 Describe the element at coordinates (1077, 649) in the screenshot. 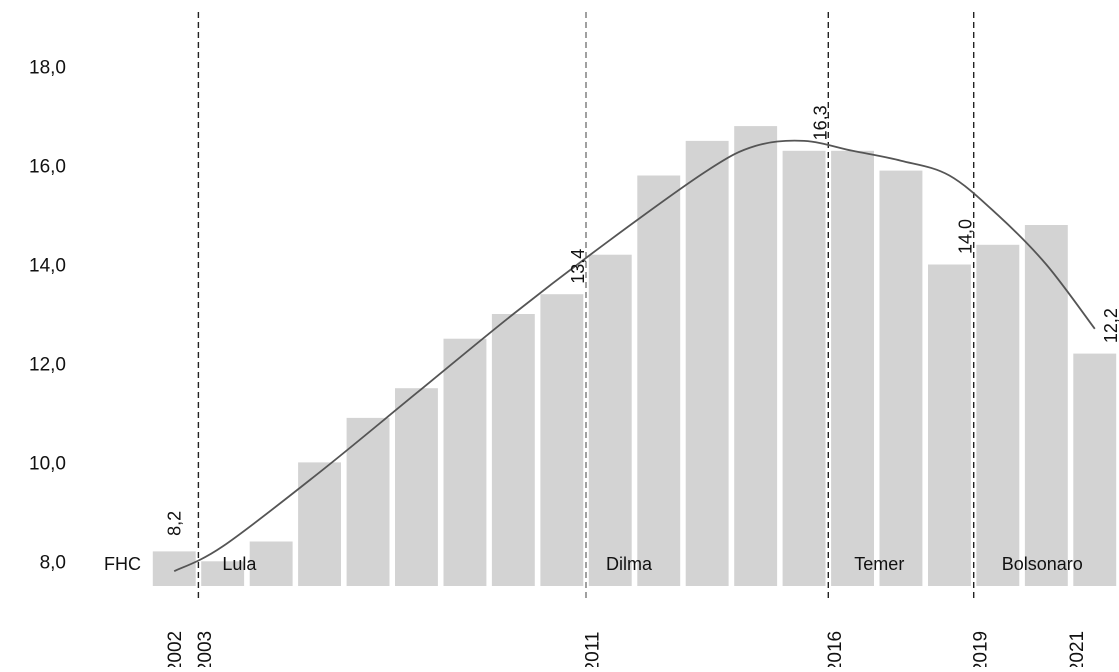

I see `x-tick-label: 2021` at that location.